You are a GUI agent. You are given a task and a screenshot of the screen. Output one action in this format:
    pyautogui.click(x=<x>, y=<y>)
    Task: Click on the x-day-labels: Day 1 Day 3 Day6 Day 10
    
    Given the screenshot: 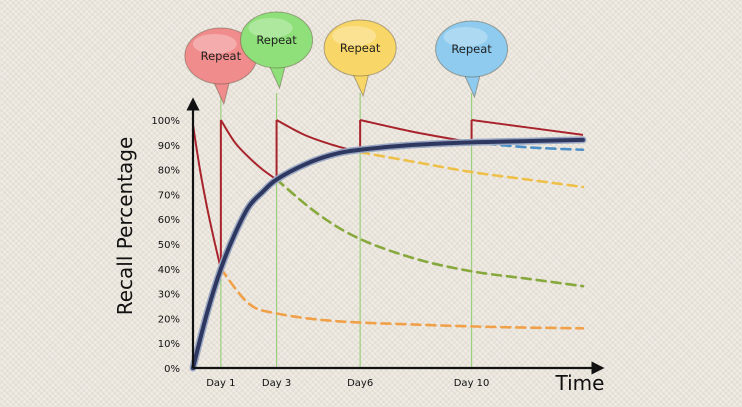 What is the action you would take?
    pyautogui.click(x=347, y=383)
    